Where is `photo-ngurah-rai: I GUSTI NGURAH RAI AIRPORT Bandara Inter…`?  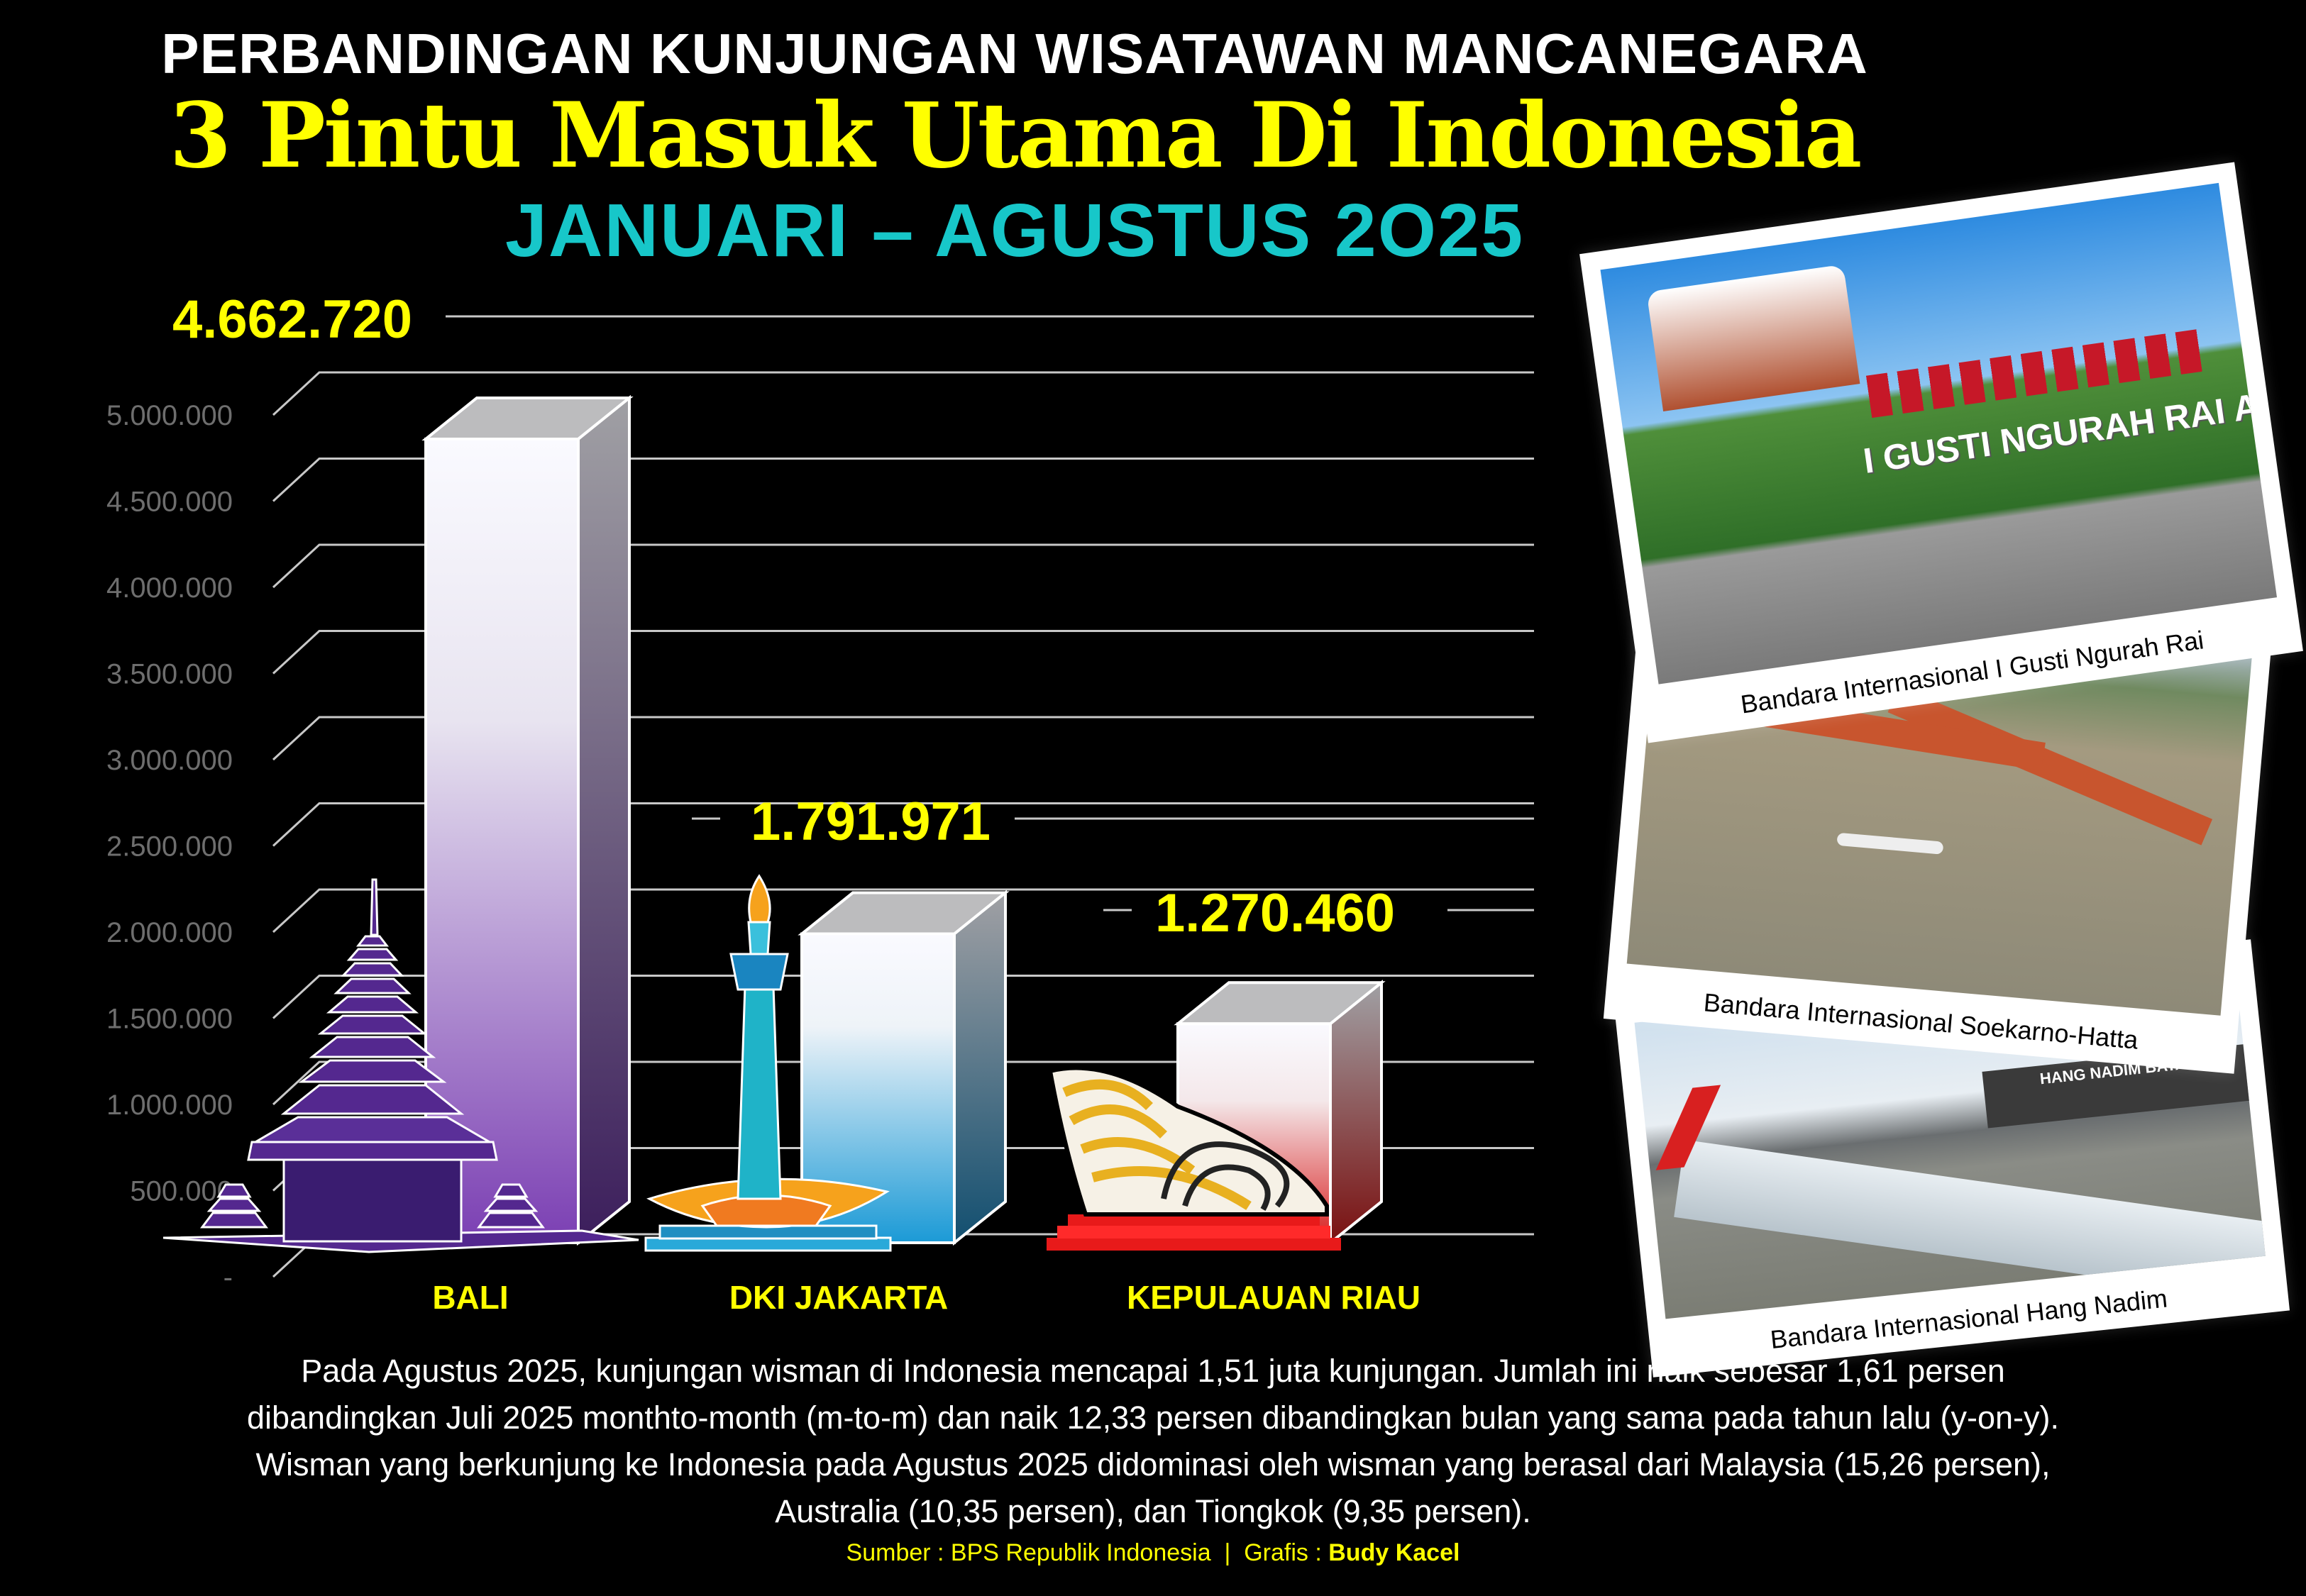 photo-ngurah-rai: I GUSTI NGURAH RAI AIRPORT Bandara Inter… is located at coordinates (1941, 452).